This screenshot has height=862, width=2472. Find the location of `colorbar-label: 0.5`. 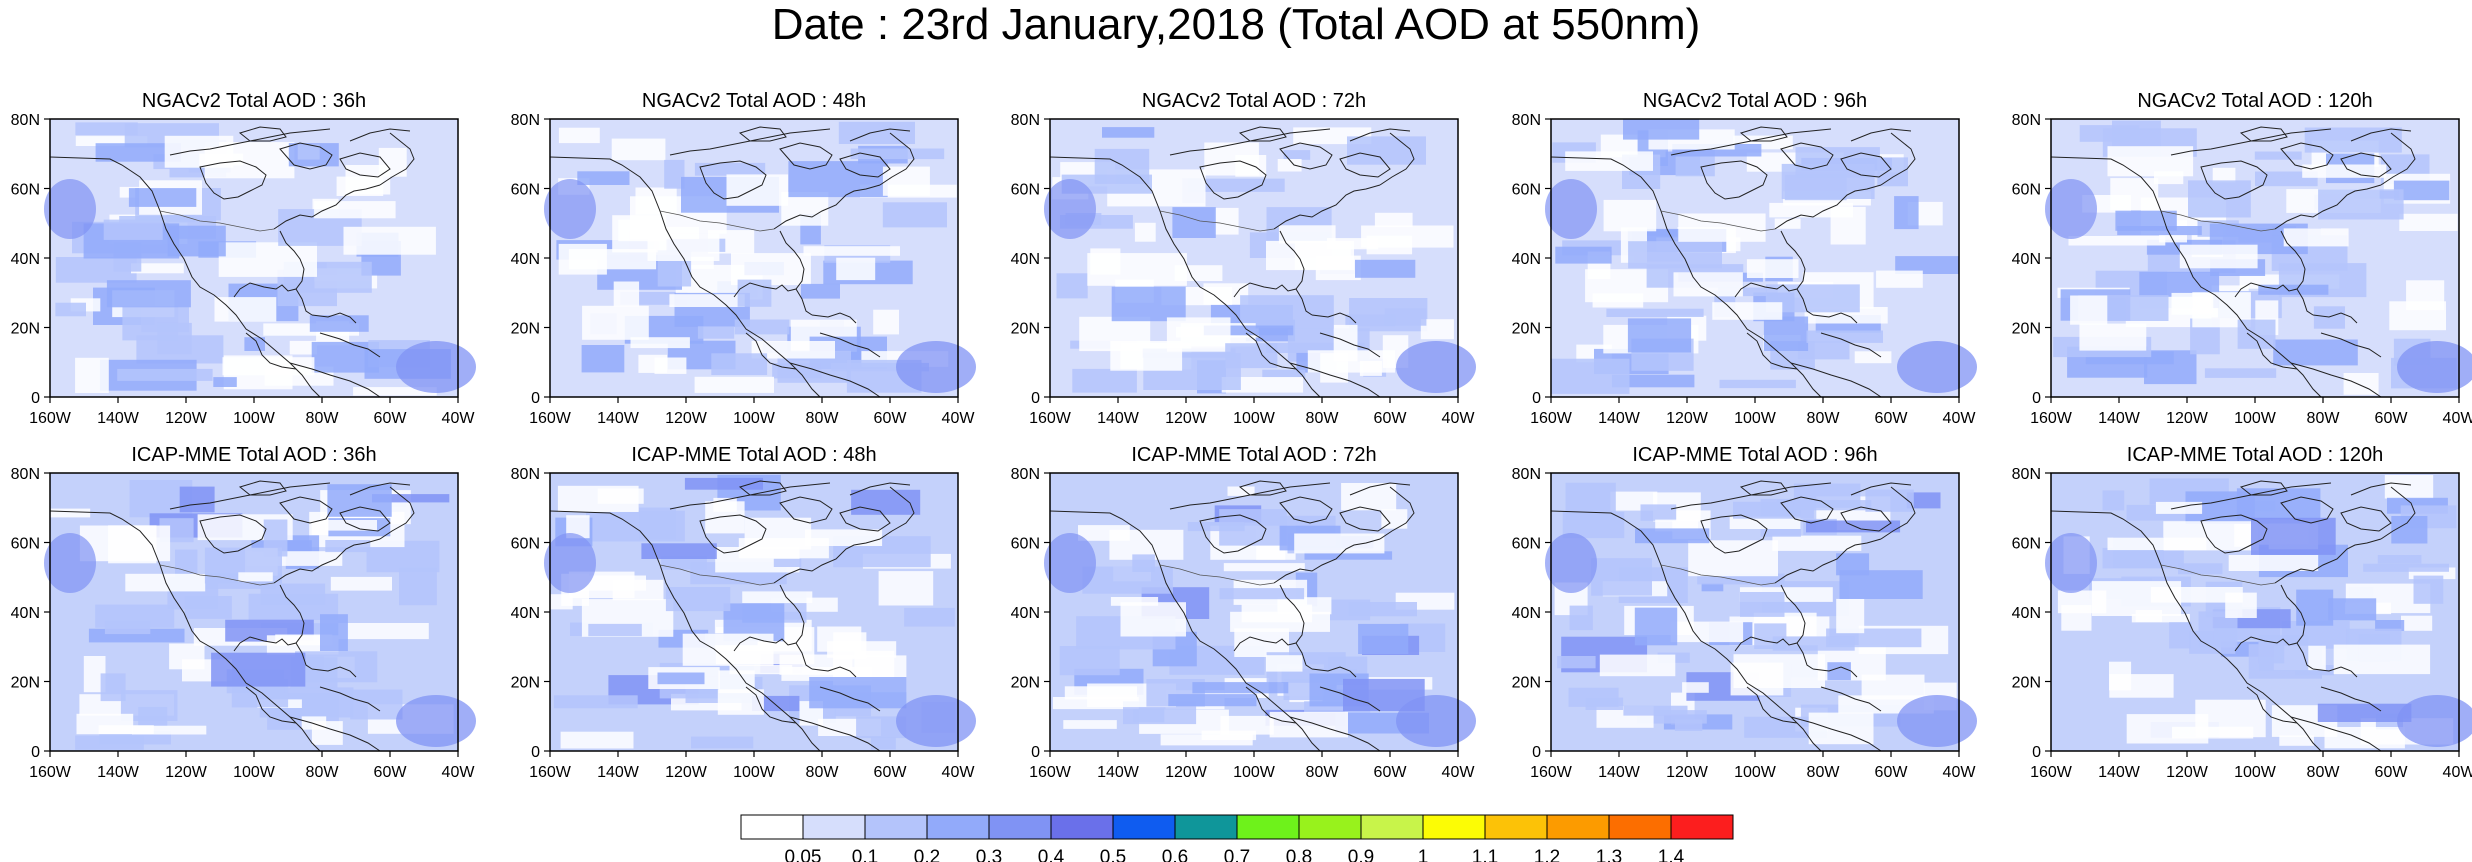

colorbar-label: 0.5 is located at coordinates (1113, 854).